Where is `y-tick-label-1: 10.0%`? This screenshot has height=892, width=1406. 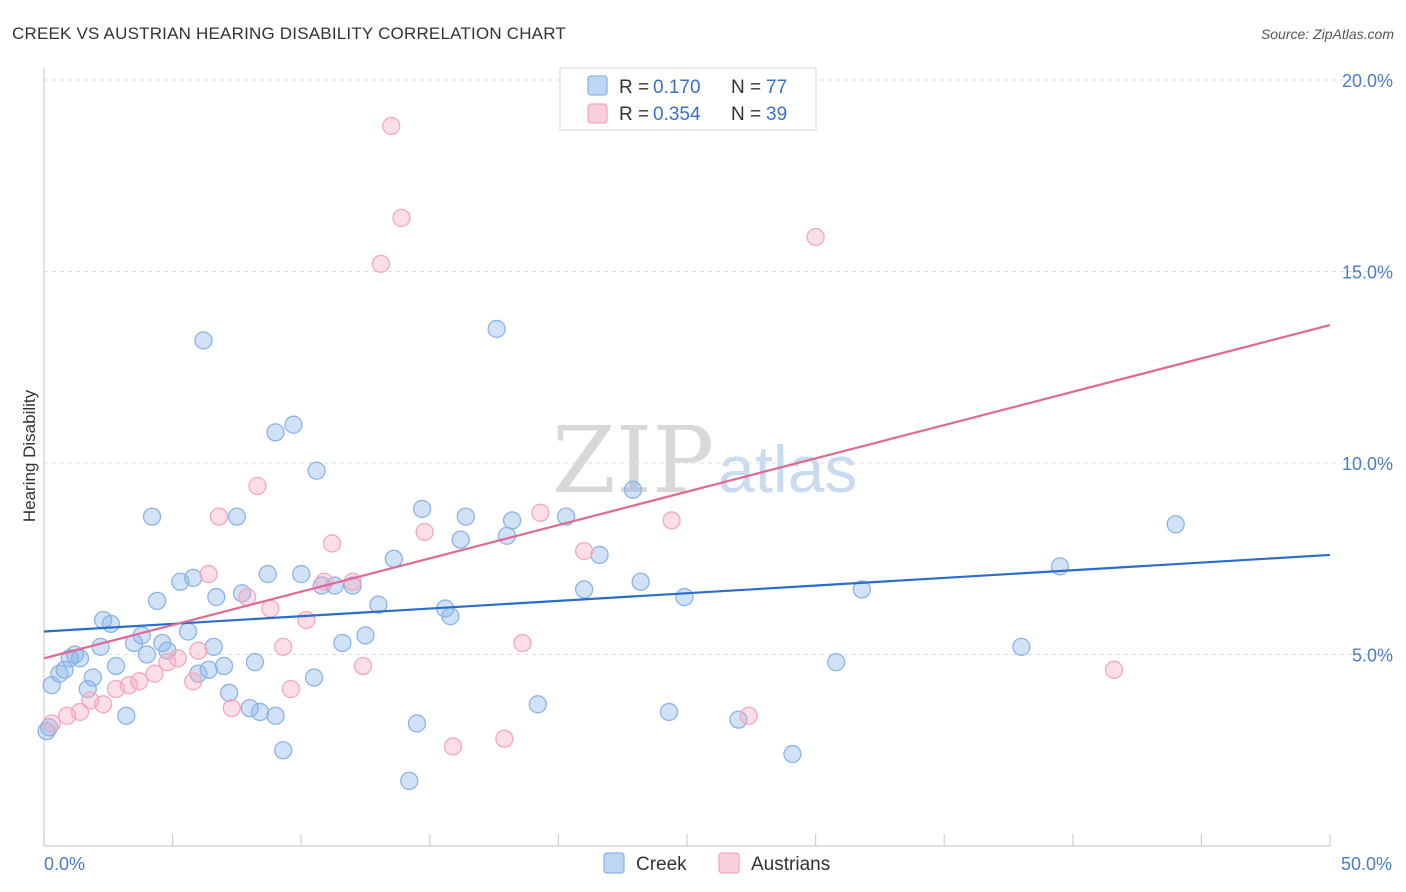
y-tick-label-1: 10.0% is located at coordinates (1367, 464).